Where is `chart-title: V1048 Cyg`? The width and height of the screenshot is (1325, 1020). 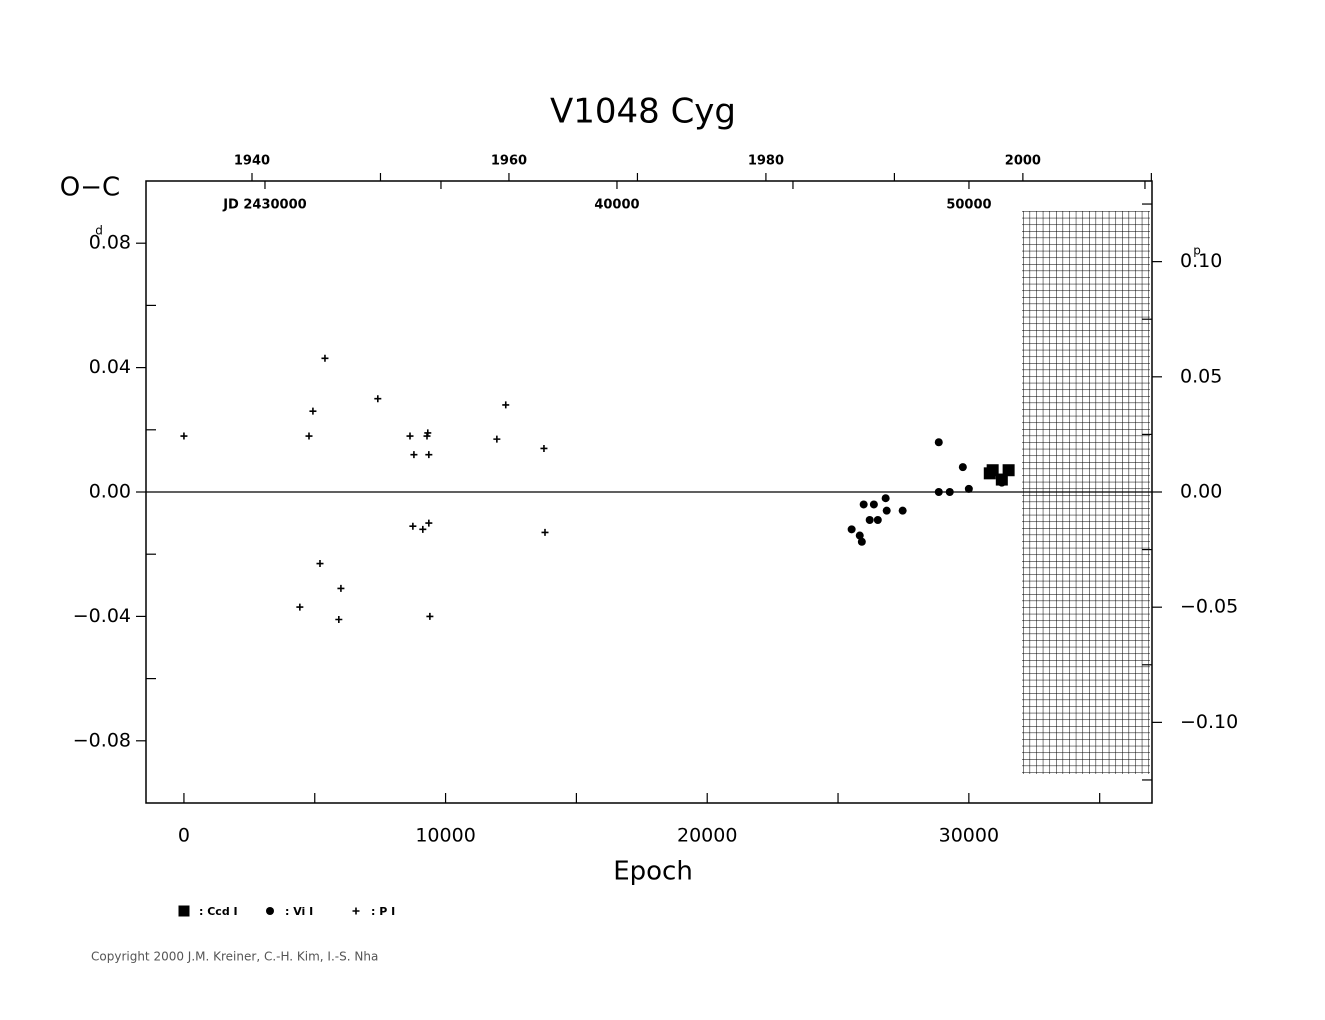
chart-title: V1048 Cyg is located at coordinates (643, 112).